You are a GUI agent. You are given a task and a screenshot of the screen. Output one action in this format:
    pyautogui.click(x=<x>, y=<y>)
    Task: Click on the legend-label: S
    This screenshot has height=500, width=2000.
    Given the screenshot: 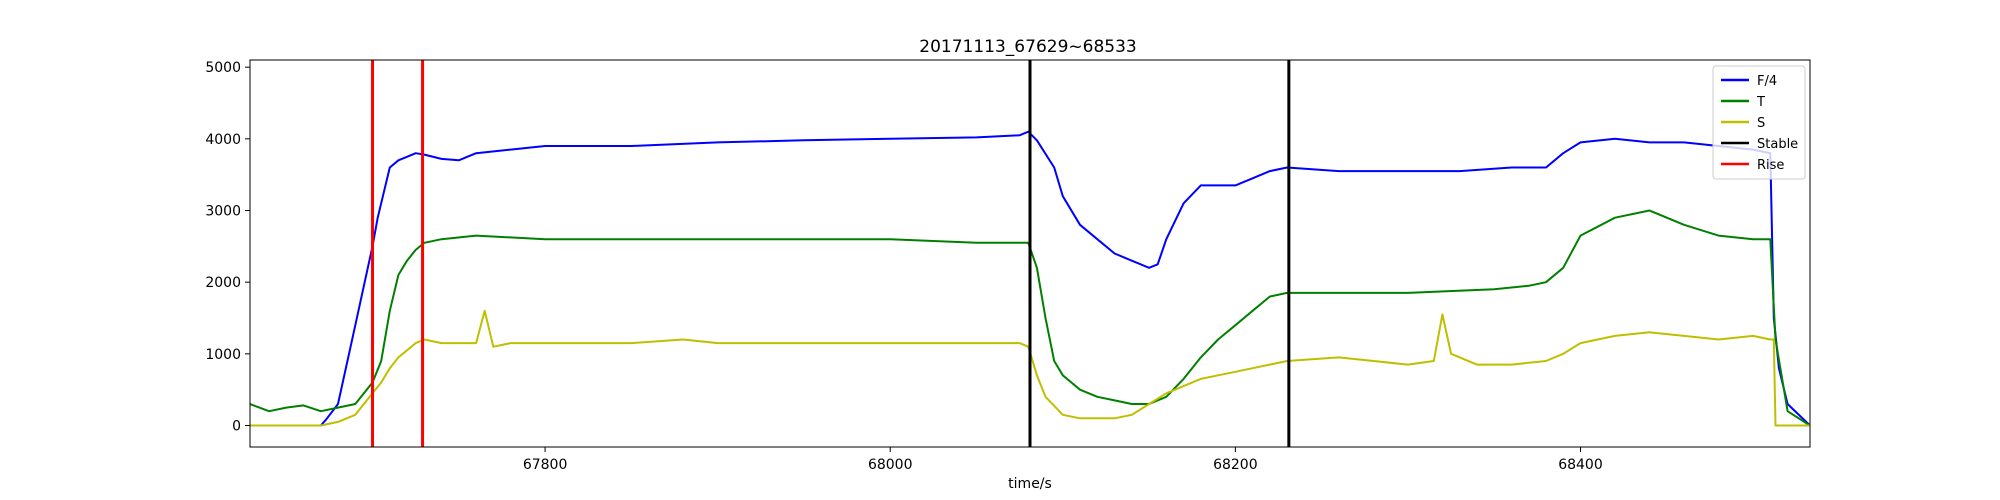 What is the action you would take?
    pyautogui.click(x=1761, y=123)
    